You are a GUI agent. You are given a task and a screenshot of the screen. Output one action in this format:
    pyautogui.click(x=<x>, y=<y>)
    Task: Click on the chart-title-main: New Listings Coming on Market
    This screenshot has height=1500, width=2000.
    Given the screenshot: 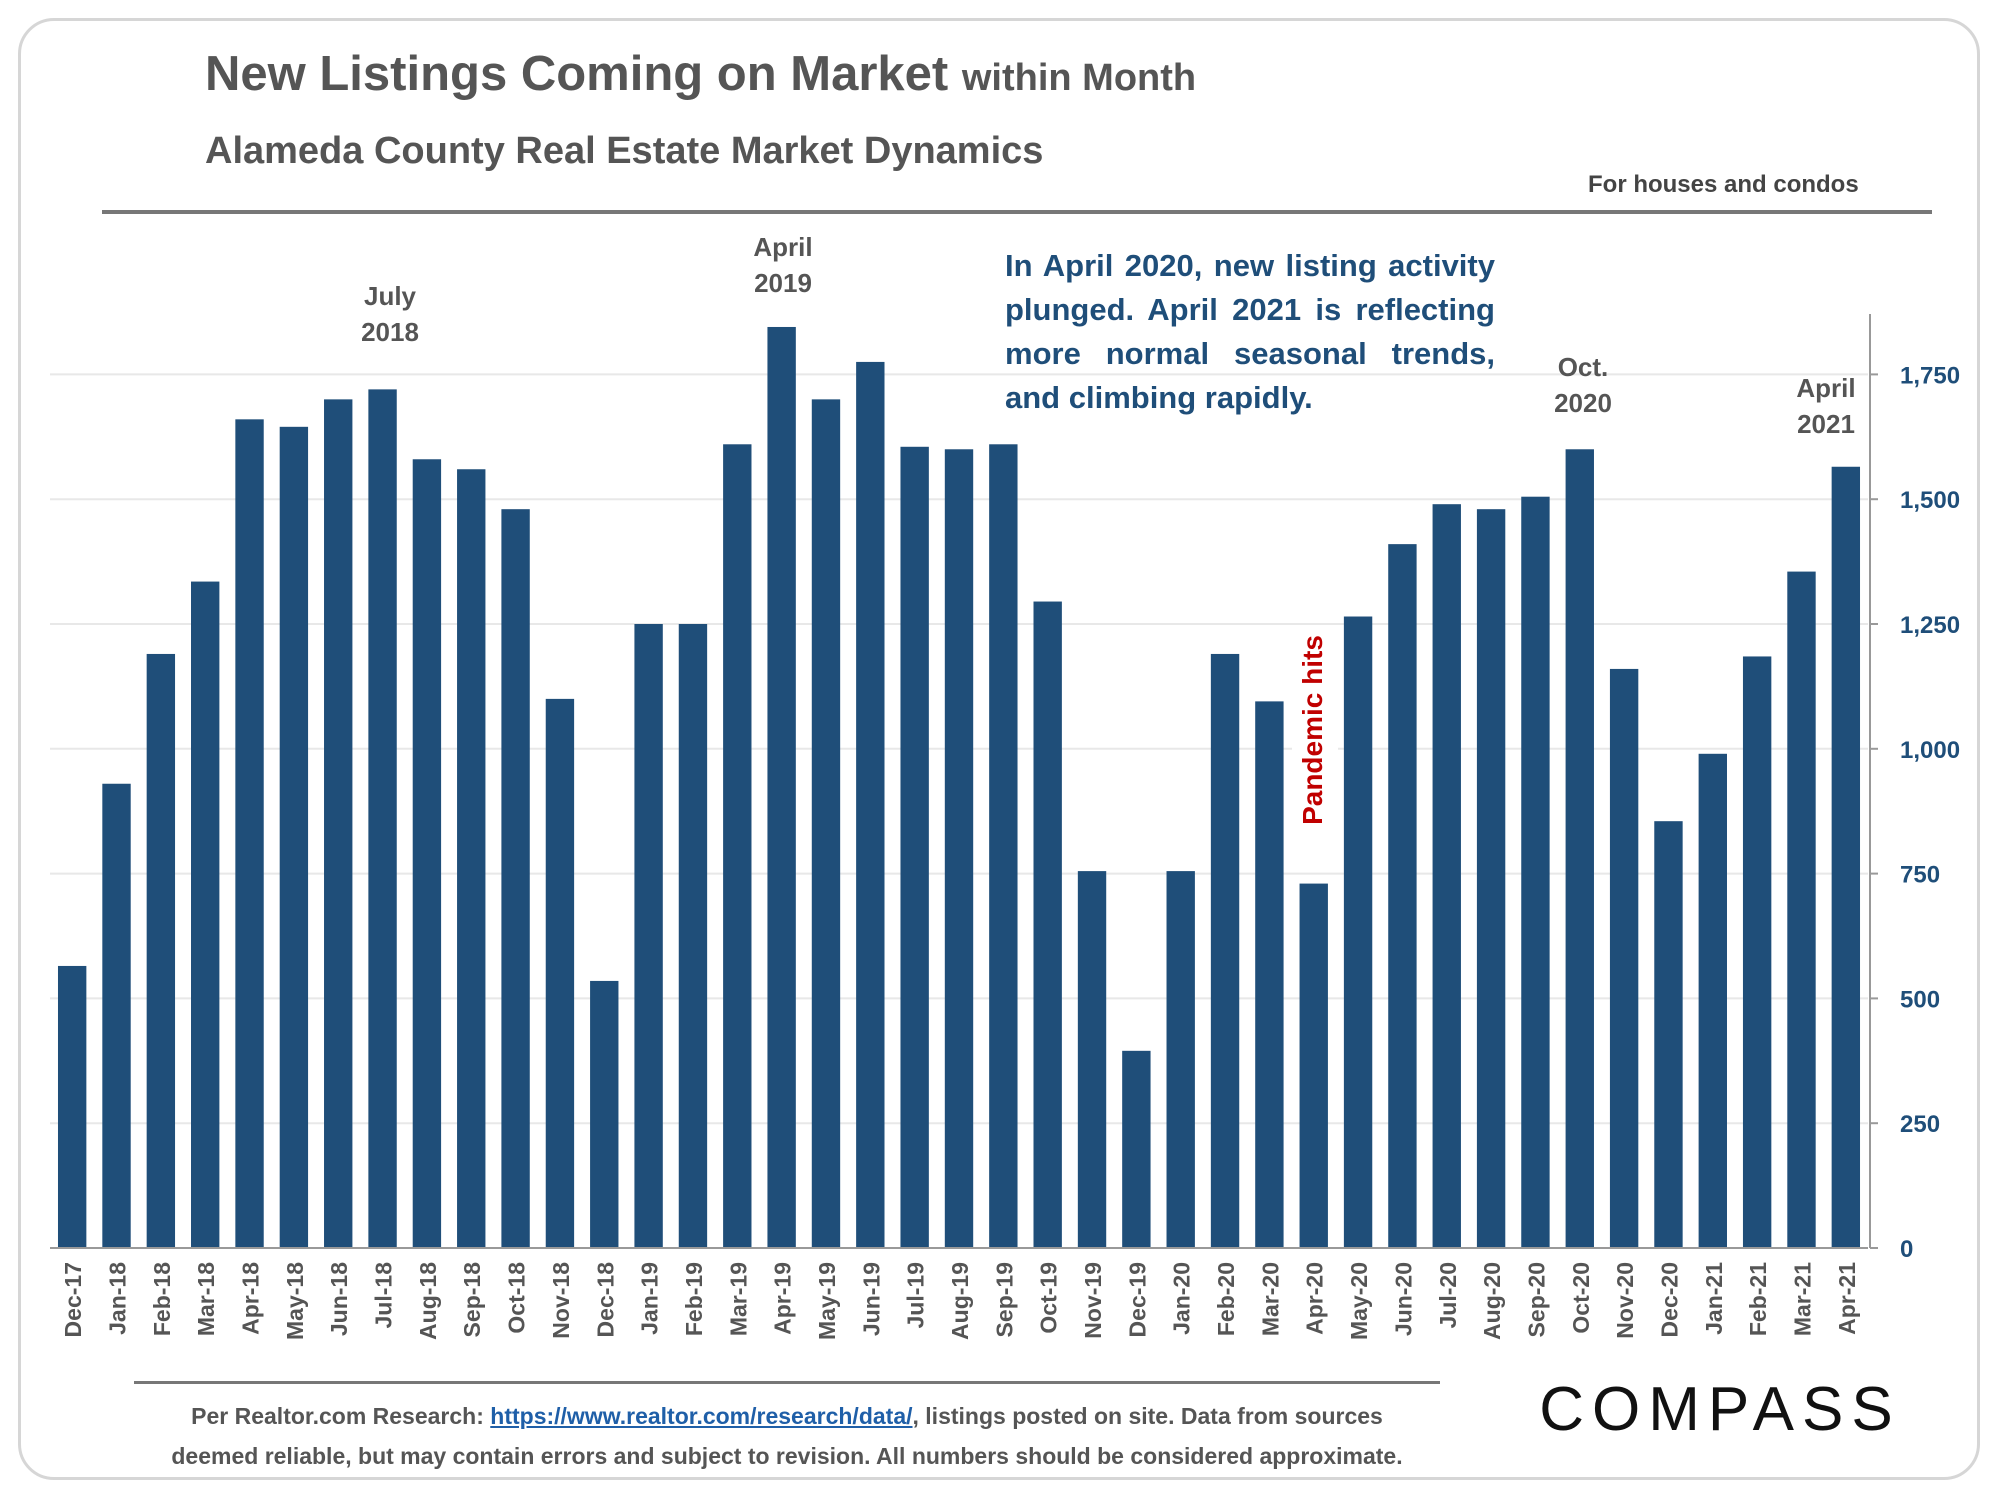 What is the action you would take?
    pyautogui.click(x=577, y=74)
    